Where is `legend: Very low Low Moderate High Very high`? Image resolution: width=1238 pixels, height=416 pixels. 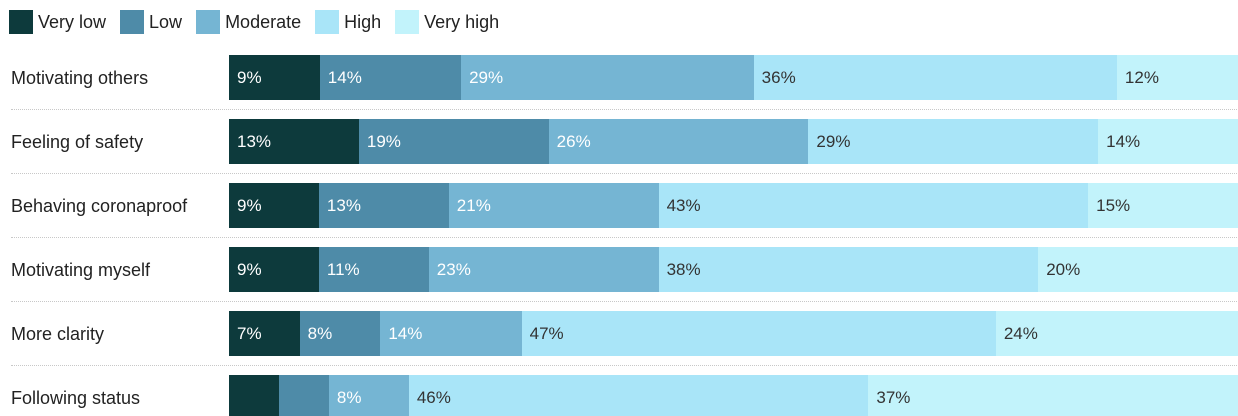
legend: Very low Low Moderate High Very high is located at coordinates (261, 22).